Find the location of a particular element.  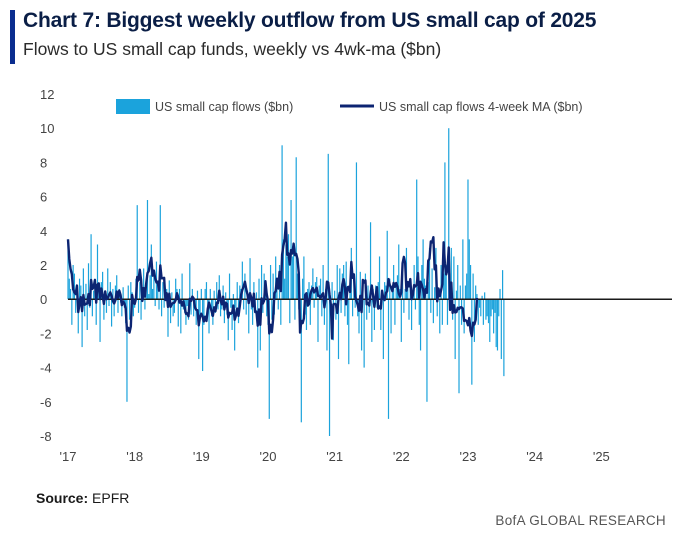

legend-label-ma: US small cap flows 4-week MA ($bn) is located at coordinates (481, 107).